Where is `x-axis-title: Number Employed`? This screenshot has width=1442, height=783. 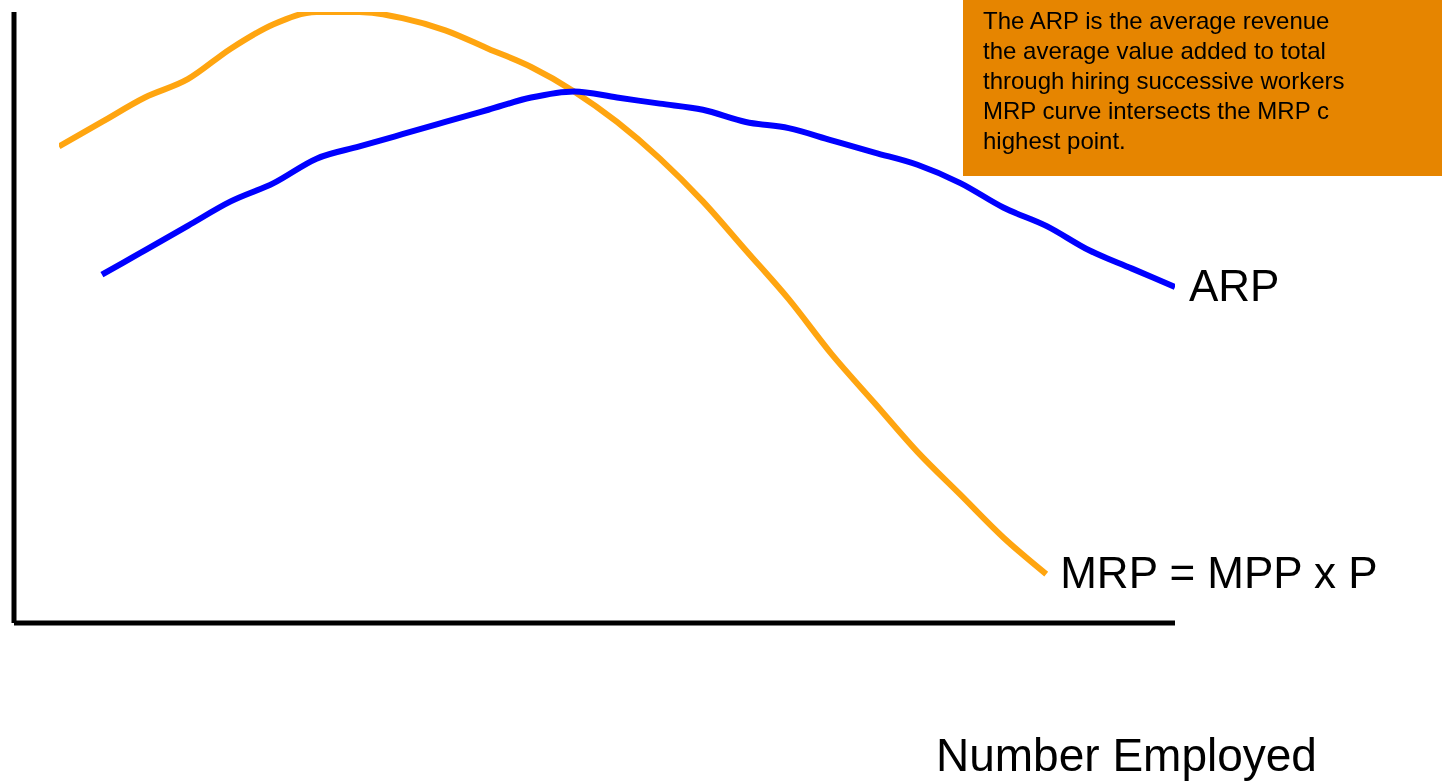
x-axis-title: Number Employed is located at coordinates (1126, 755).